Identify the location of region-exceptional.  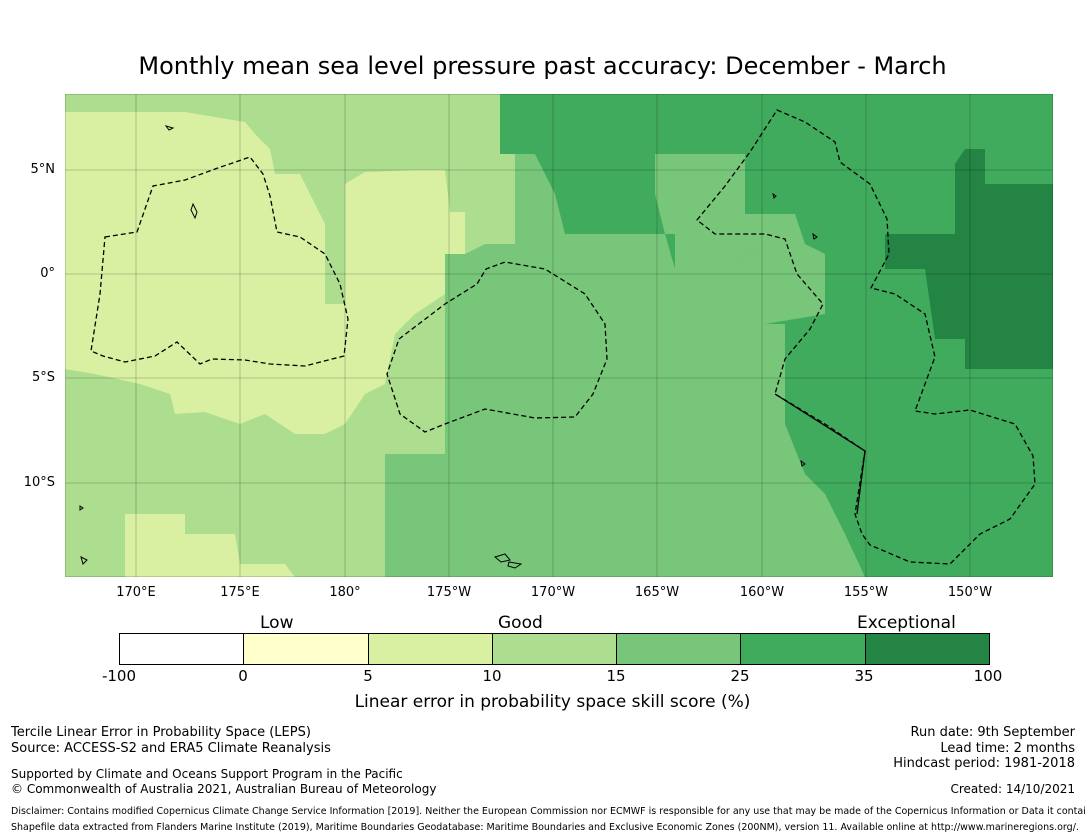
(969, 259).